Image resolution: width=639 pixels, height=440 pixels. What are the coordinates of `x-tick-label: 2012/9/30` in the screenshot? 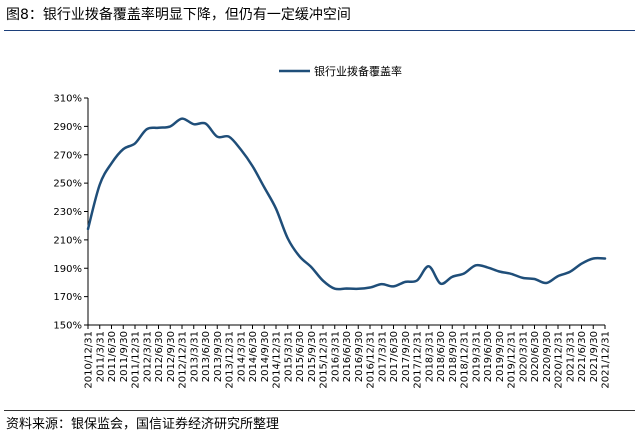 It's located at (171, 356).